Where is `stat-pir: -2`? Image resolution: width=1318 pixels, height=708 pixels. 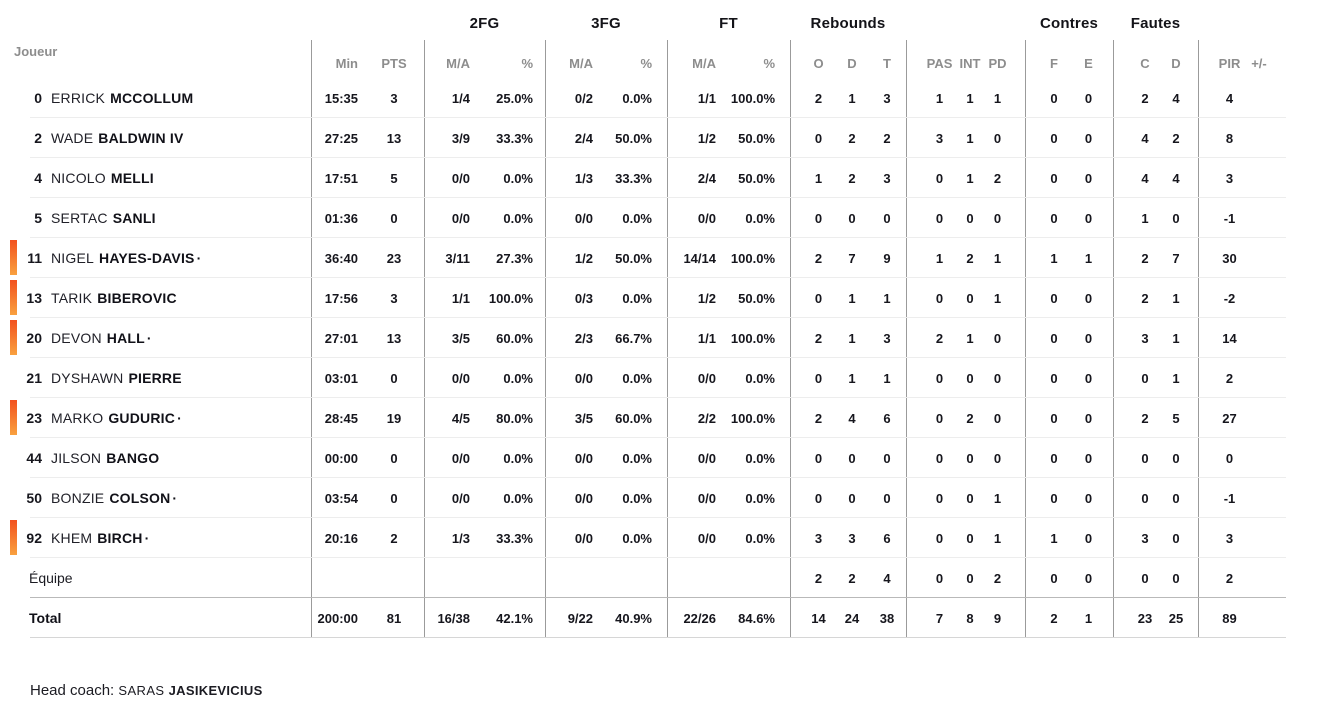 stat-pir: -2 is located at coordinates (1223, 298).